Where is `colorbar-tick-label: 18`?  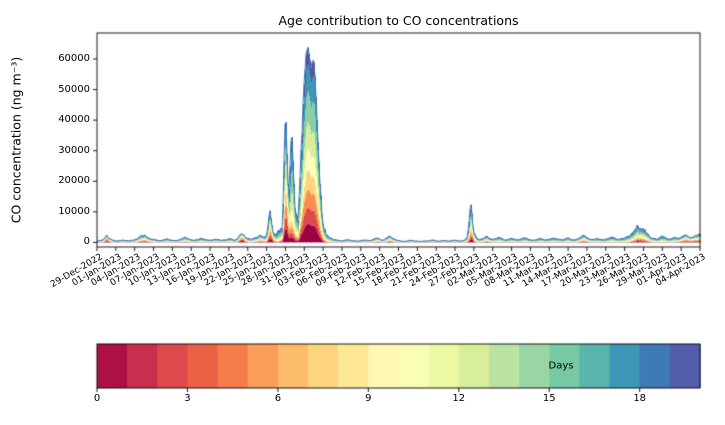
colorbar-tick-label: 18 is located at coordinates (640, 398).